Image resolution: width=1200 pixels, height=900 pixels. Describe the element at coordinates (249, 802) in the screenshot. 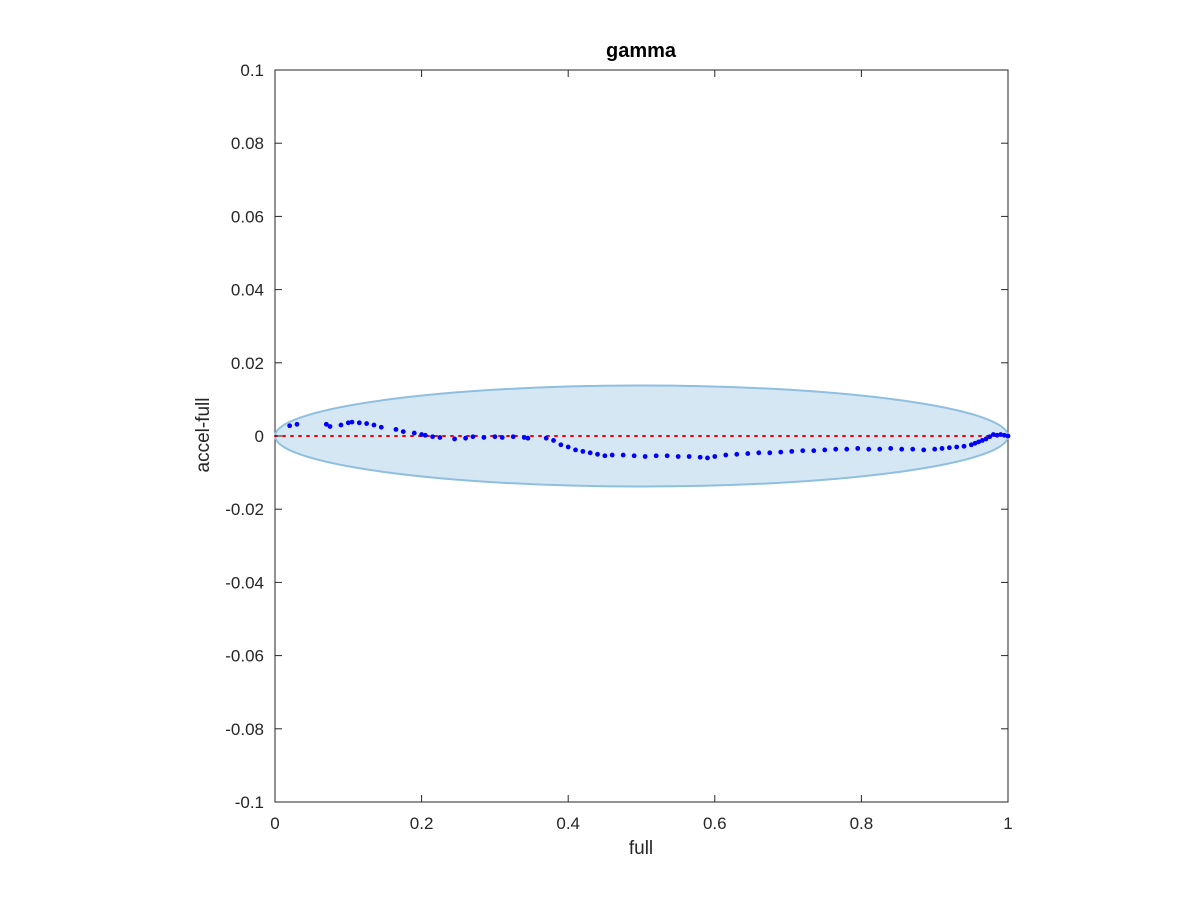

I see `y-tick-label: -0.1` at that location.